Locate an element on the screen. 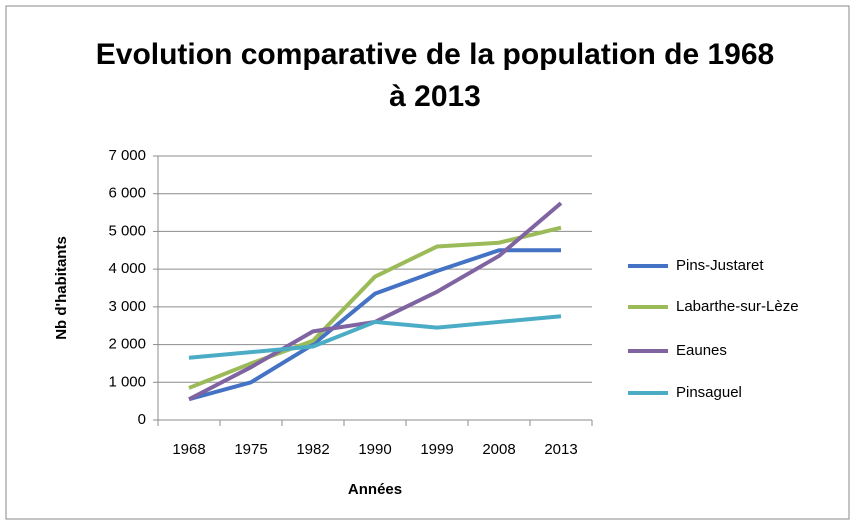 The height and width of the screenshot is (526, 856). legend-label: Eaunes is located at coordinates (701, 350).